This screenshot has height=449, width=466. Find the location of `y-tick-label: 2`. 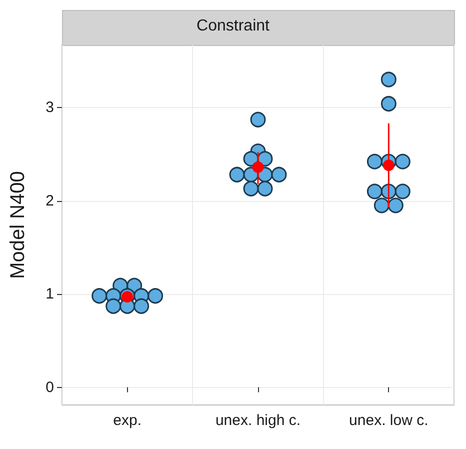

y-tick-label: 2 is located at coordinates (50, 201).